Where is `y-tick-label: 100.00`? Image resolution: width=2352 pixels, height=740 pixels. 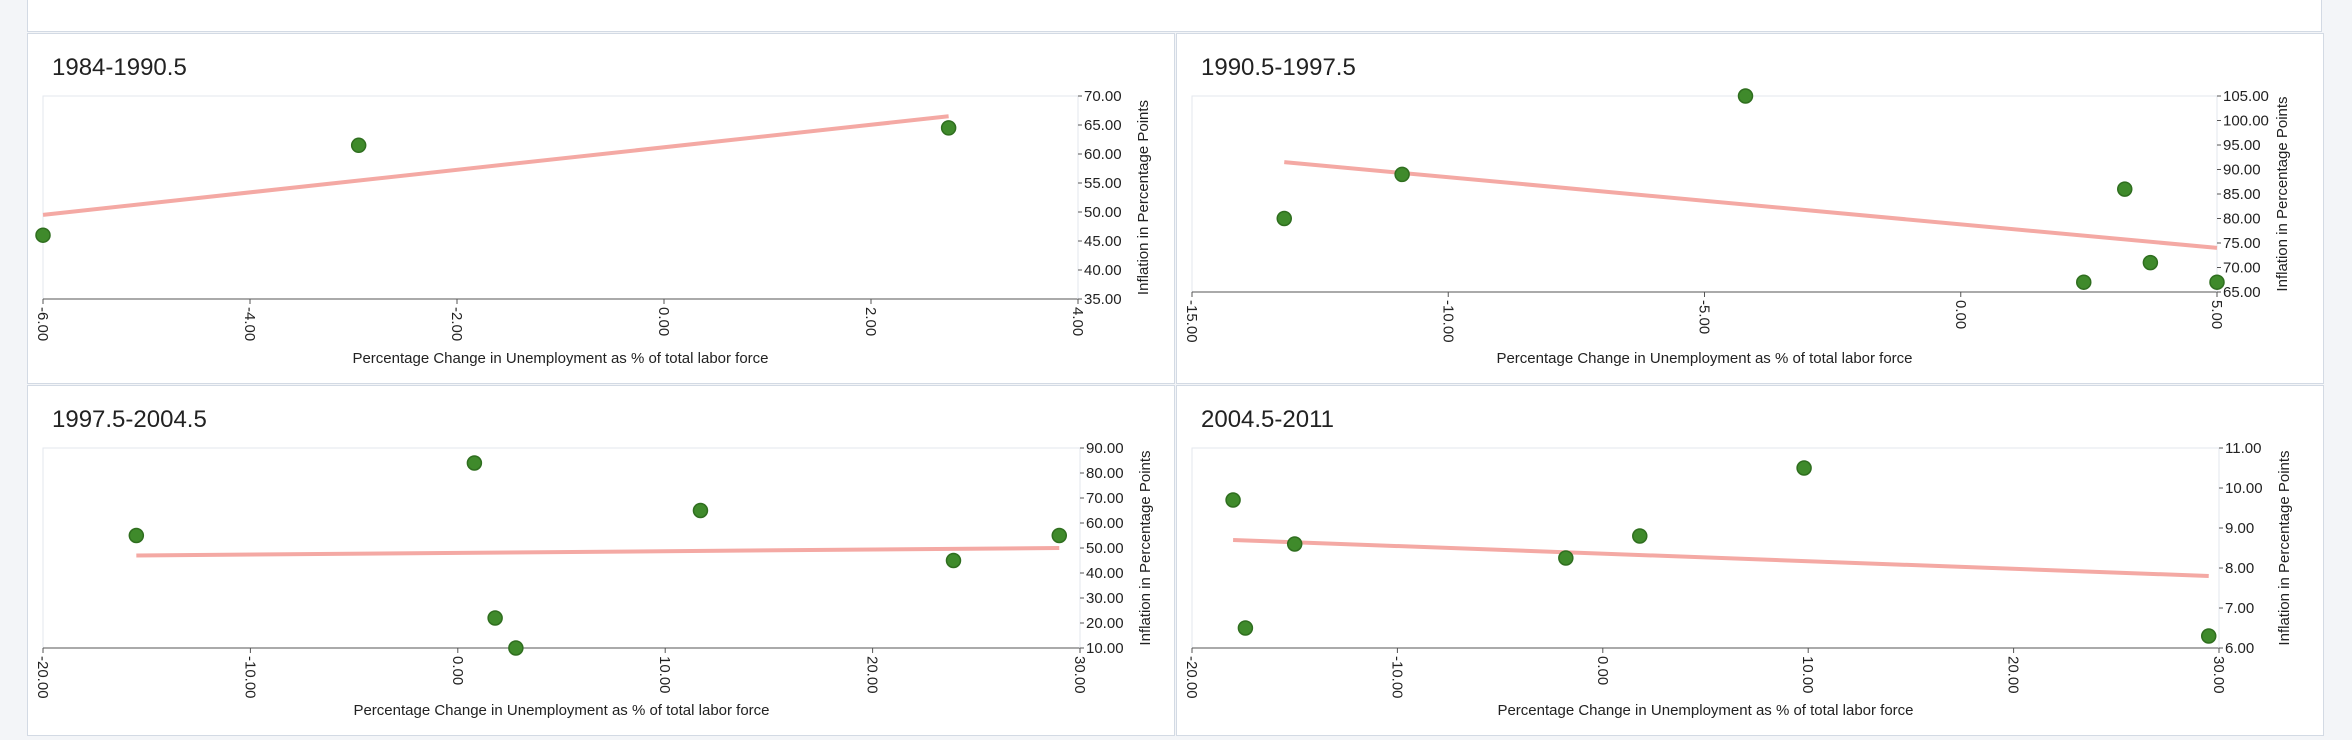
y-tick-label: 100.00 is located at coordinates (2246, 121).